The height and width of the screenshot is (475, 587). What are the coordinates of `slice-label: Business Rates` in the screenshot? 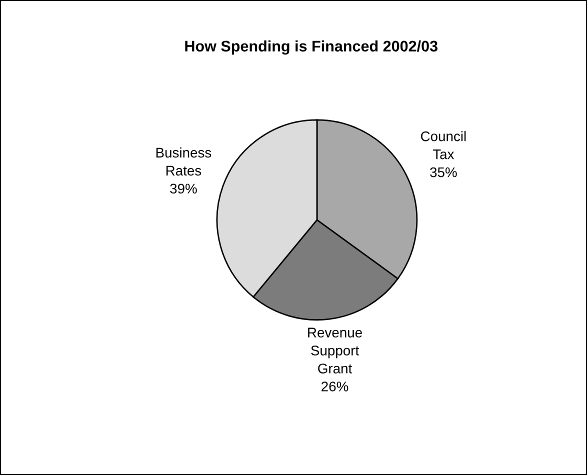 It's located at (184, 161).